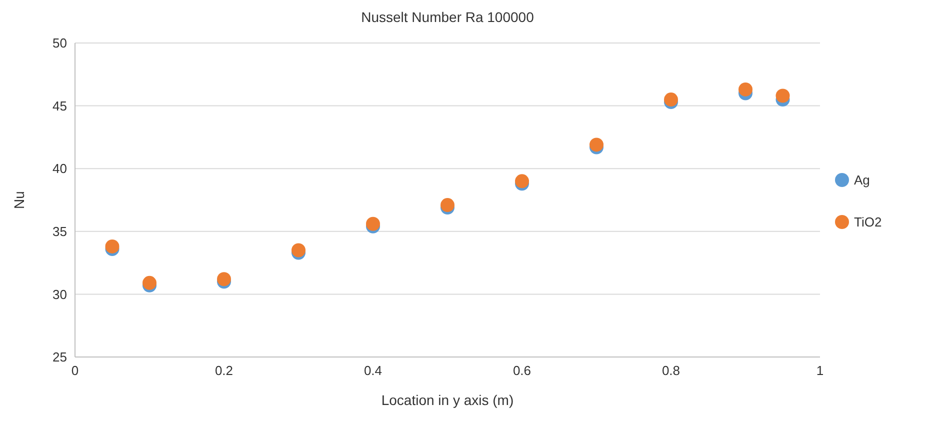 The width and height of the screenshot is (930, 421). What do you see at coordinates (59, 106) in the screenshot?
I see `y-tick-label: 45` at bounding box center [59, 106].